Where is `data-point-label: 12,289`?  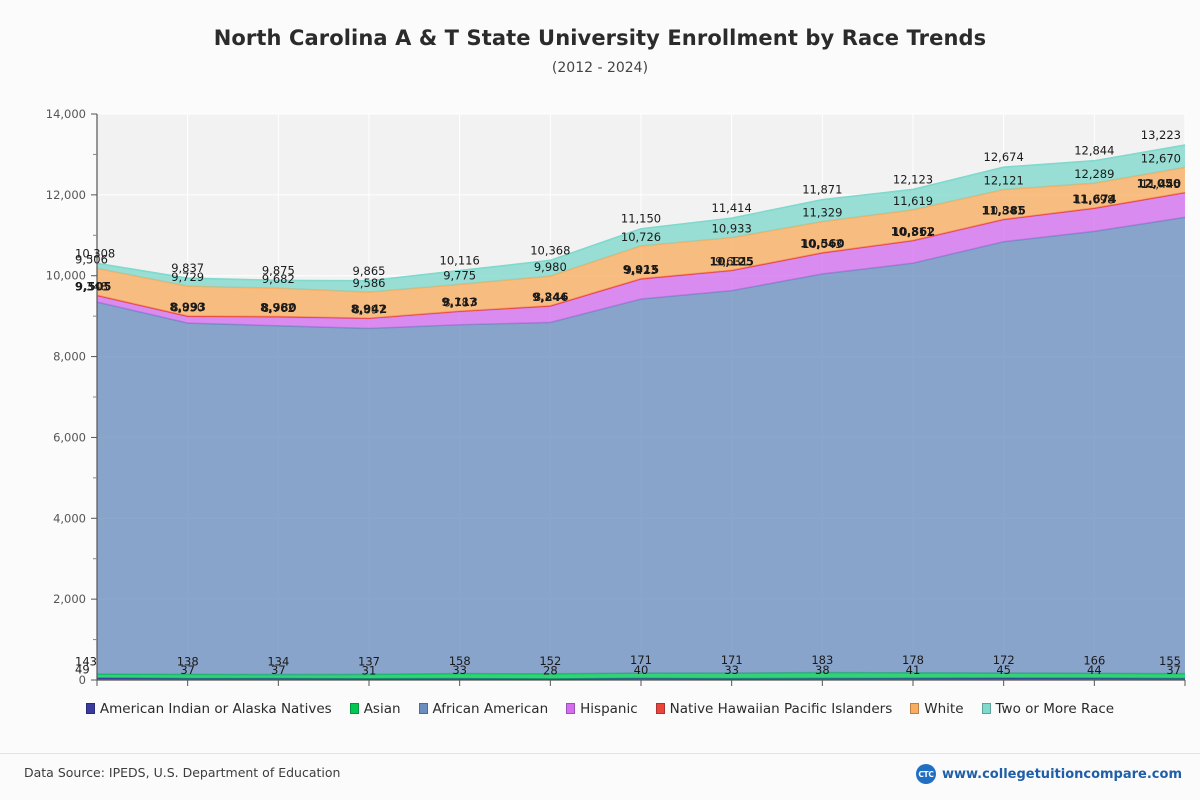
data-point-label: 12,289 is located at coordinates (1094, 174).